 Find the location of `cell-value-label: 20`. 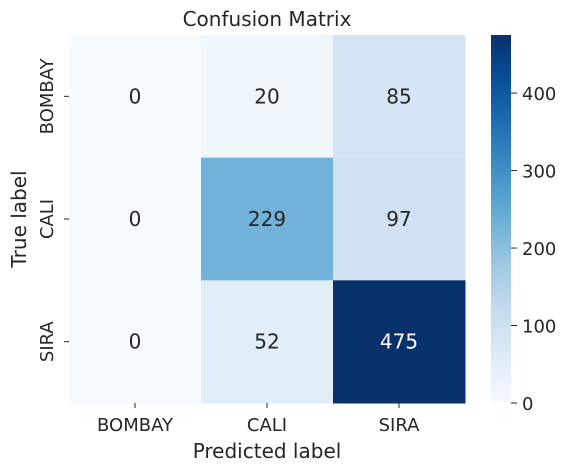

cell-value-label: 20 is located at coordinates (266, 96).